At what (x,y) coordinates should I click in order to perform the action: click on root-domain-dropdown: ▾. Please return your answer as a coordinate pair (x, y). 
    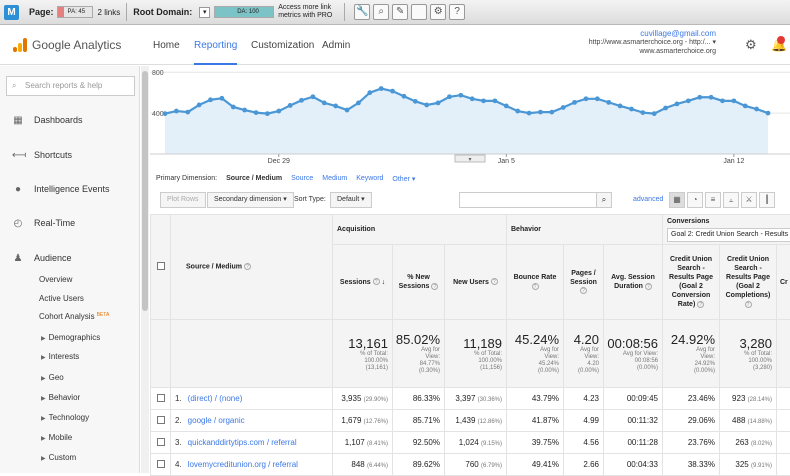
    Looking at the image, I should click on (204, 12).